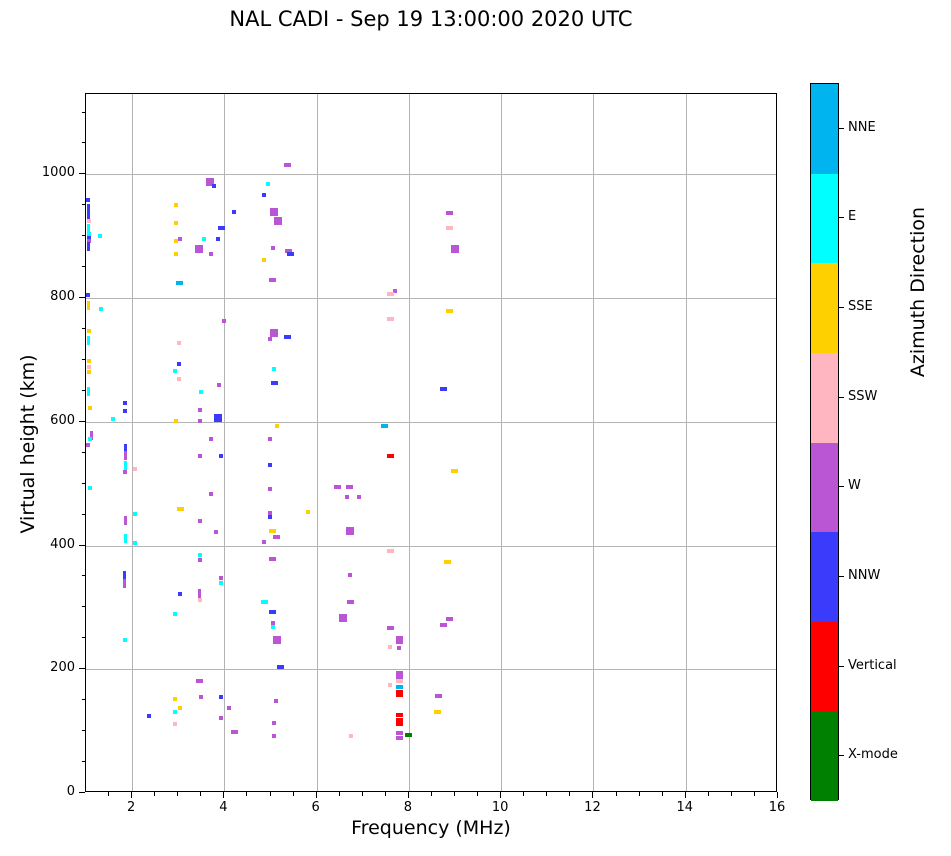 This screenshot has width=951, height=856. Describe the element at coordinates (28, 444) in the screenshot. I see `y-axis-label: Virtual height (km)` at that location.